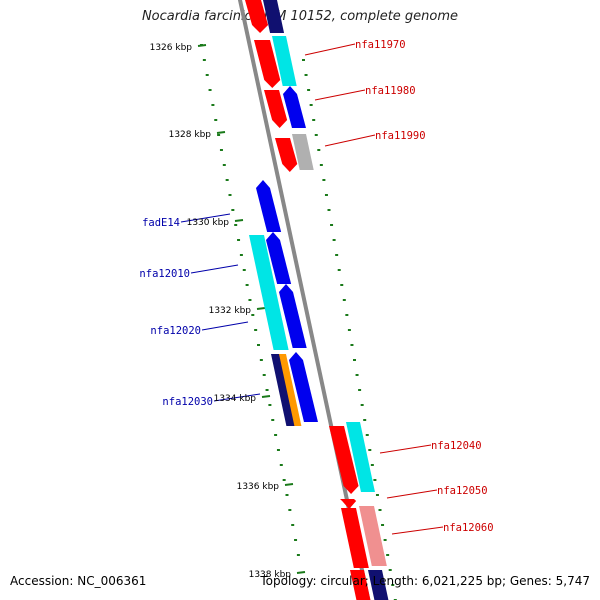  What do you see at coordinates (208, 223) in the screenshot?
I see `scale-label: 1330 kbp` at bounding box center [208, 223].